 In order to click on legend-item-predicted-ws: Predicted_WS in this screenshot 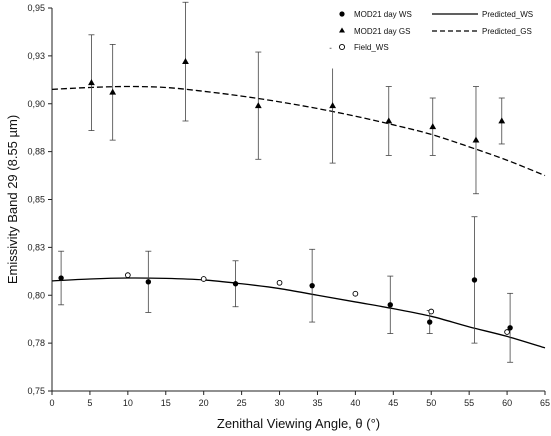, I will do `click(482, 14)`.